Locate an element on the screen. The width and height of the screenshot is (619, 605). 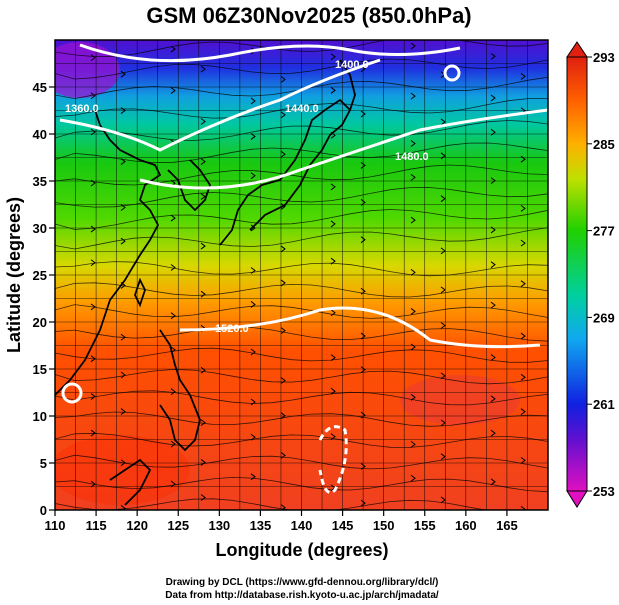
x-tick-label: 145 is located at coordinates (343, 525).